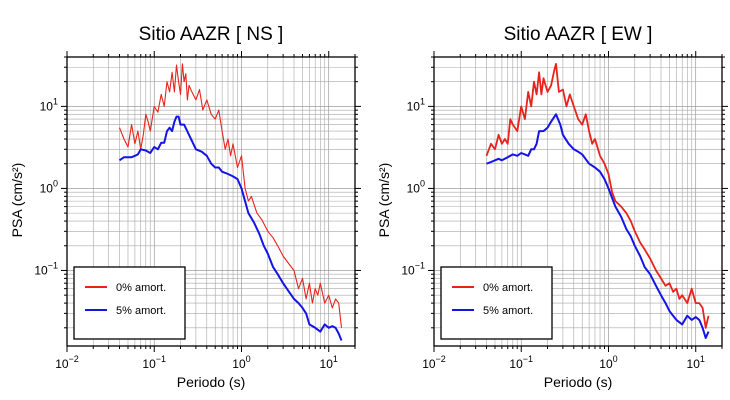 The image size is (730, 400). What do you see at coordinates (578, 34) in the screenshot?
I see `chart-title: Sitio AAZR [ EW ]` at bounding box center [578, 34].